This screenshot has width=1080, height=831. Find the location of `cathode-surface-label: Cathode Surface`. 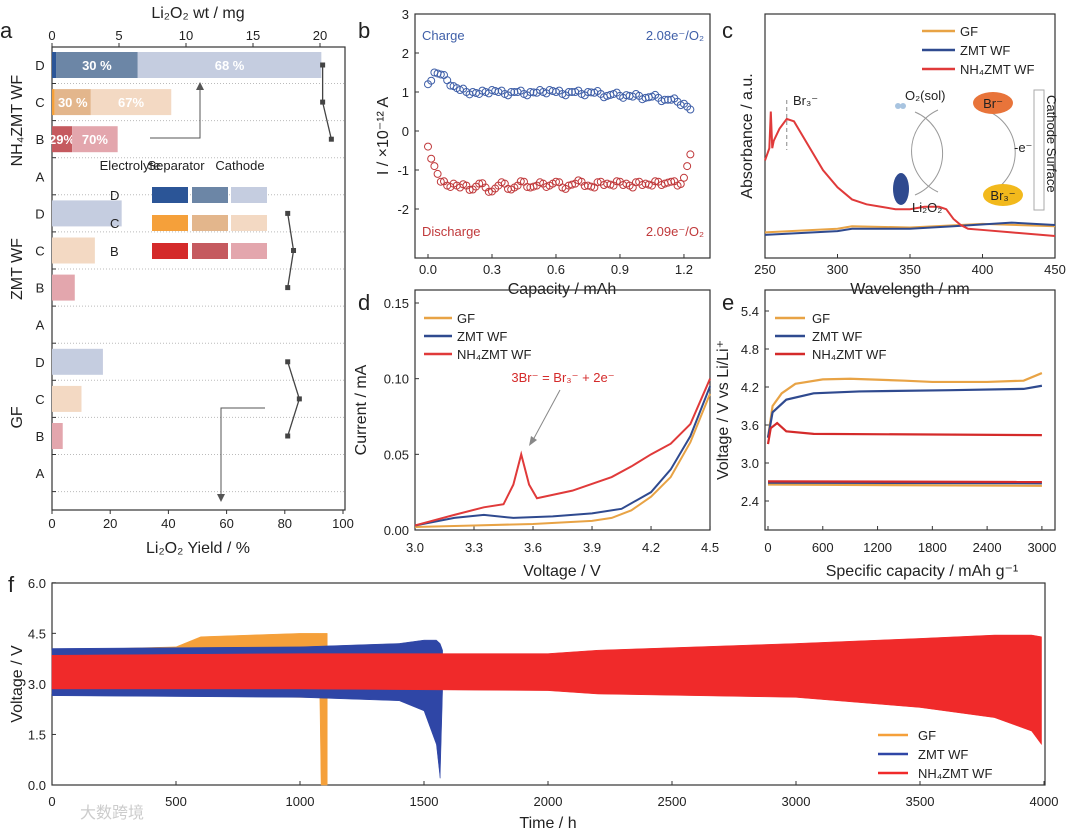

cathode-surface-label: Cathode Surface is located at coordinates (1051, 144).